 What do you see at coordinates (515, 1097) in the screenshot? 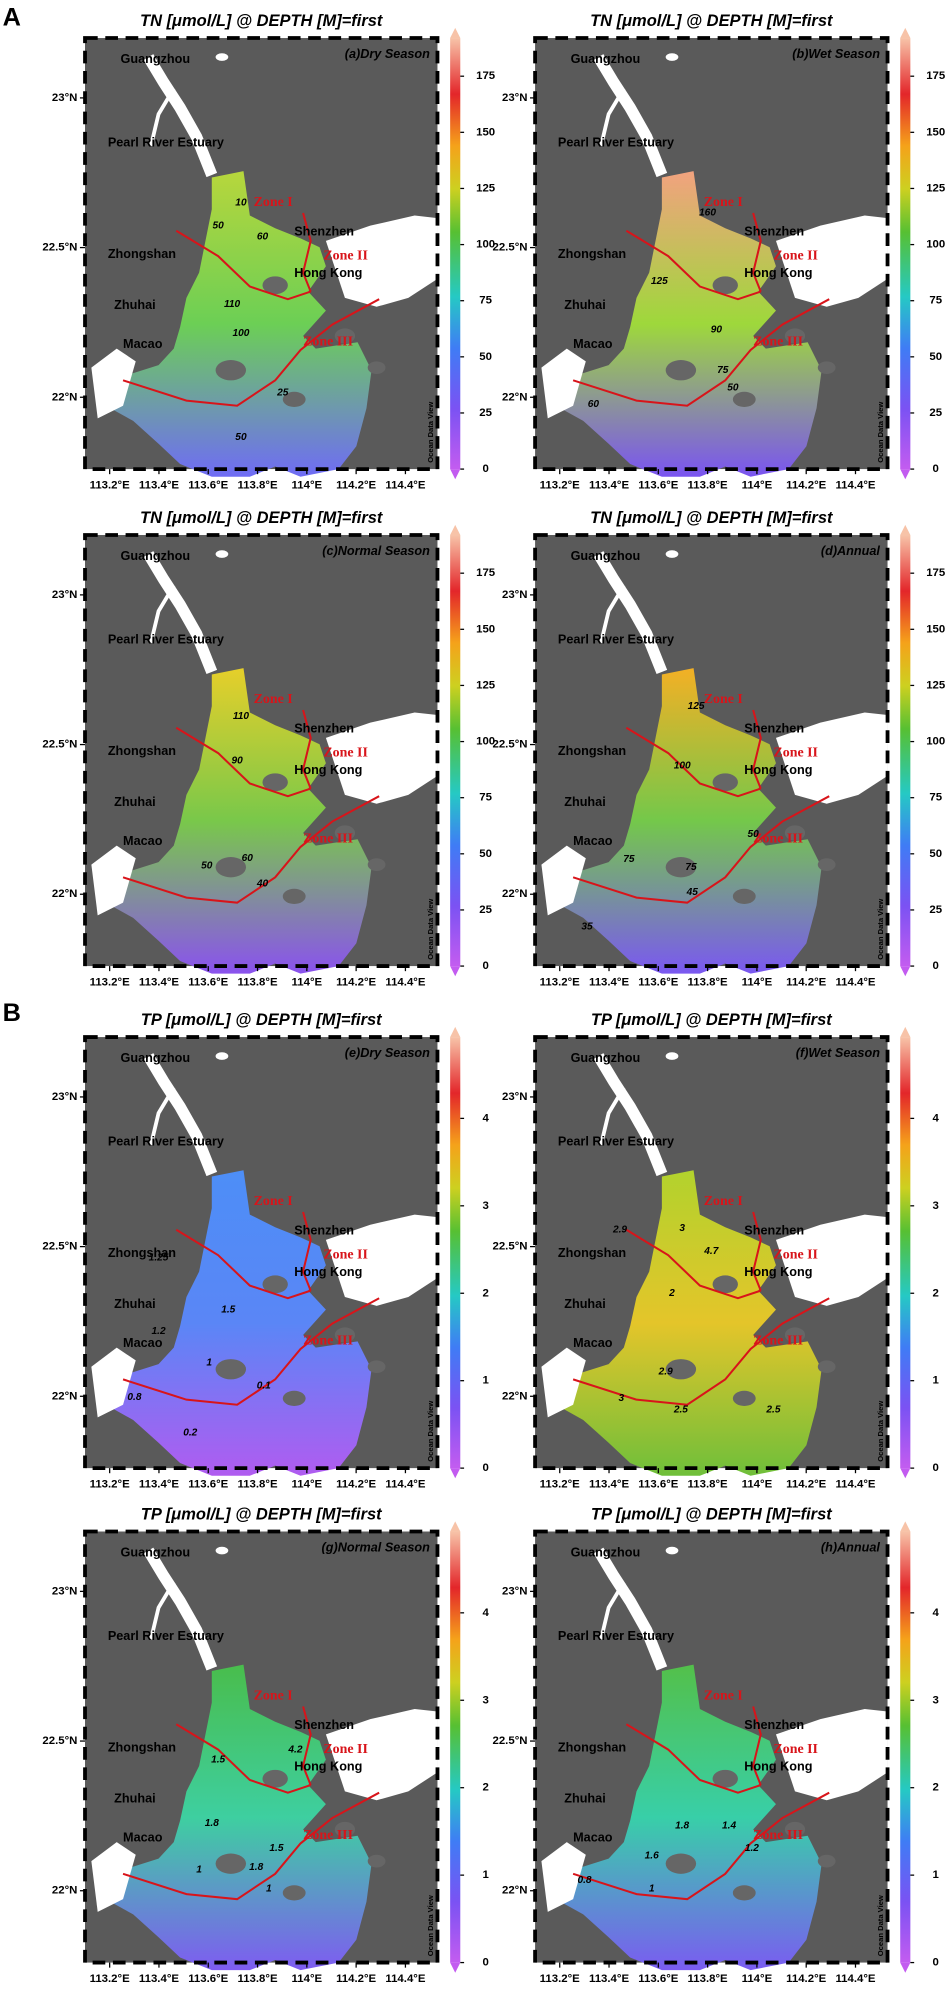
I see `y-tick-label: 23°N` at bounding box center [515, 1097].